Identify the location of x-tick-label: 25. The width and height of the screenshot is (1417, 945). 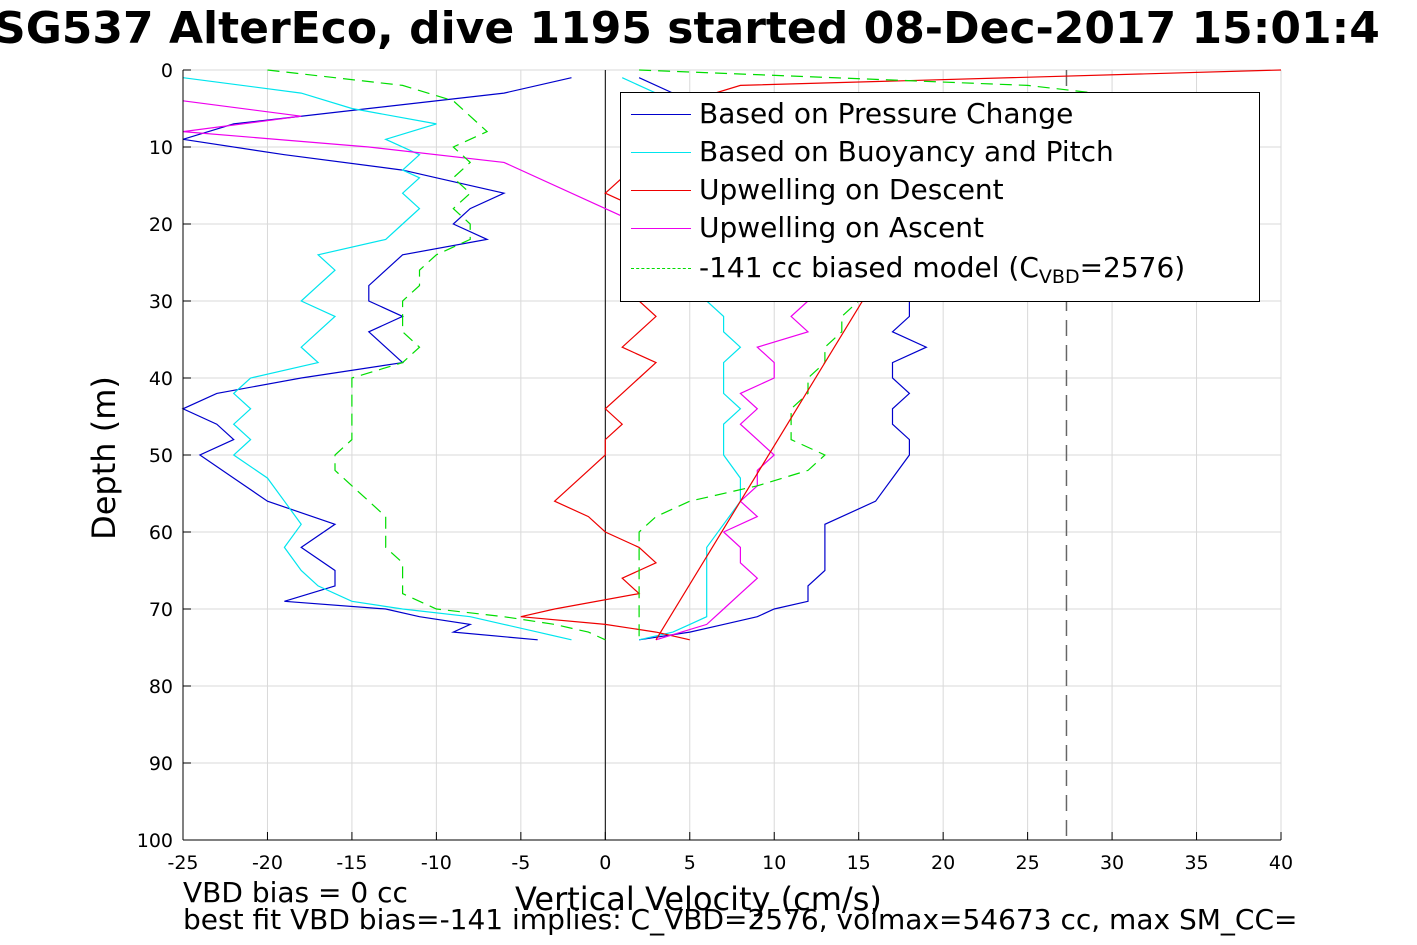
(1028, 863).